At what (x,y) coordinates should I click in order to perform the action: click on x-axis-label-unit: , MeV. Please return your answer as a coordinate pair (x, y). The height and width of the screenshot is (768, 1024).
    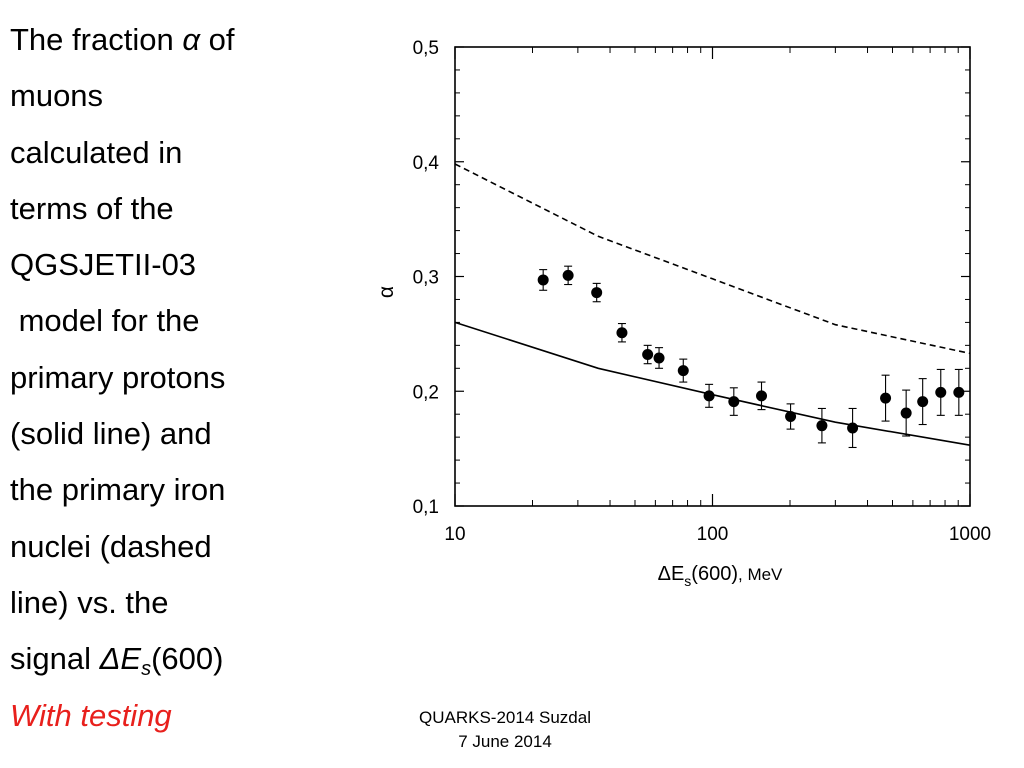
    Looking at the image, I should click on (760, 574).